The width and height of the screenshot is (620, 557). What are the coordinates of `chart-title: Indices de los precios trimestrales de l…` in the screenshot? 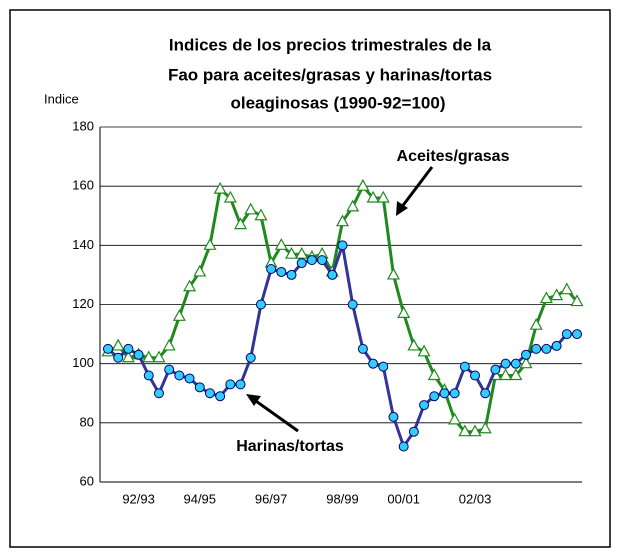 It's located at (330, 44).